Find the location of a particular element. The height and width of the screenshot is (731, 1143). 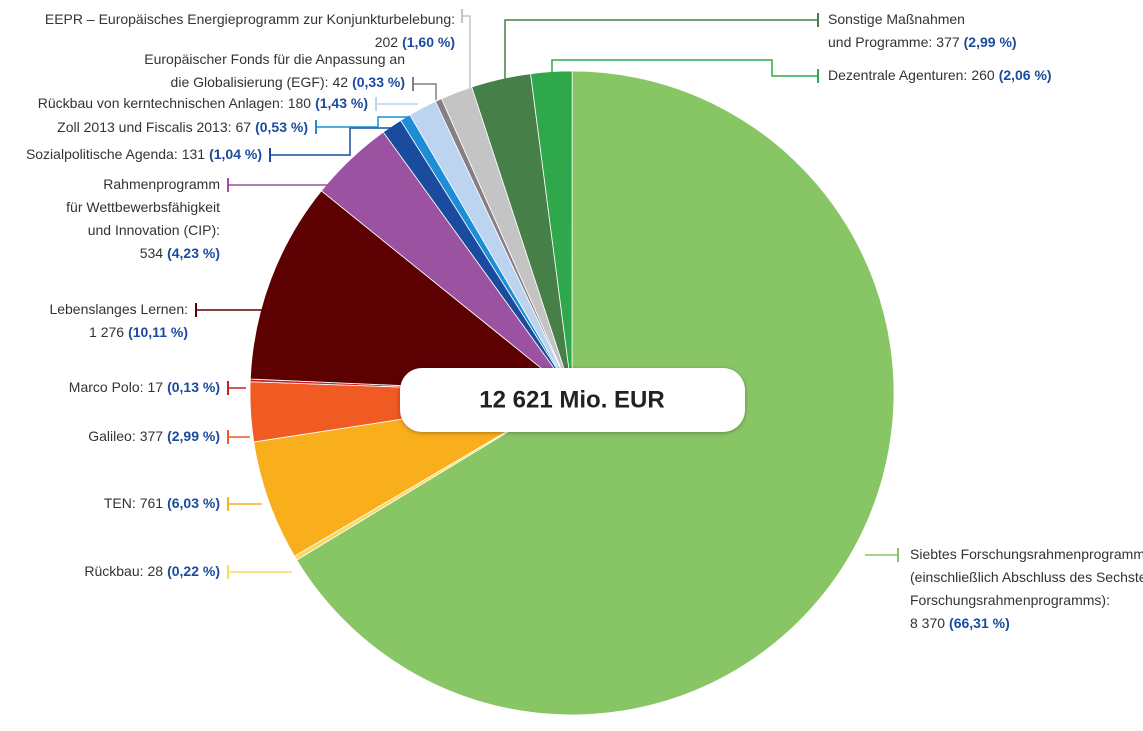

slice-label: TEN: 761 (6,03 %) is located at coordinates (162, 503).